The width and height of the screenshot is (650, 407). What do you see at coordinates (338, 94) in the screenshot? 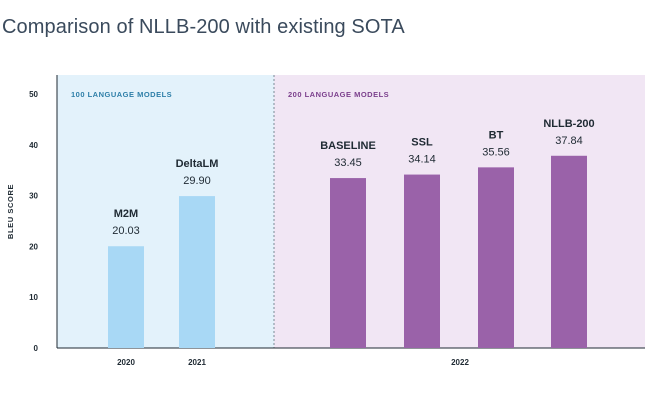
I see `panel-label-2: 200 LANGUAGE MODELS` at bounding box center [338, 94].